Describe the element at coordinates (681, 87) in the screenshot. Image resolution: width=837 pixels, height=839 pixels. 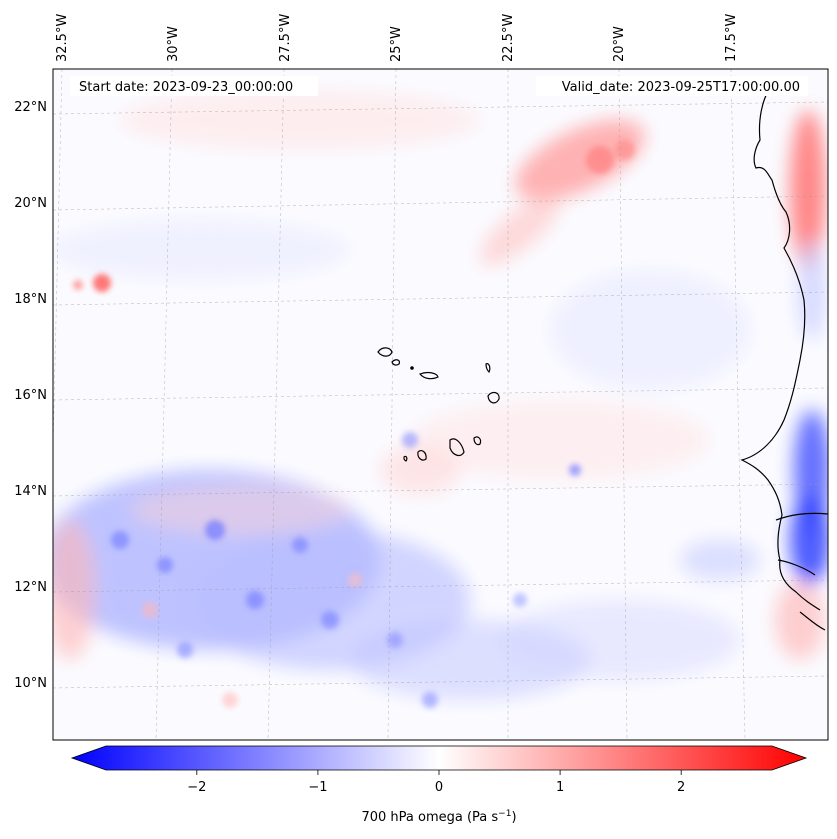
I see `valid-date-label: Valid_date: 2023-09-25T17:00:00.00` at that location.